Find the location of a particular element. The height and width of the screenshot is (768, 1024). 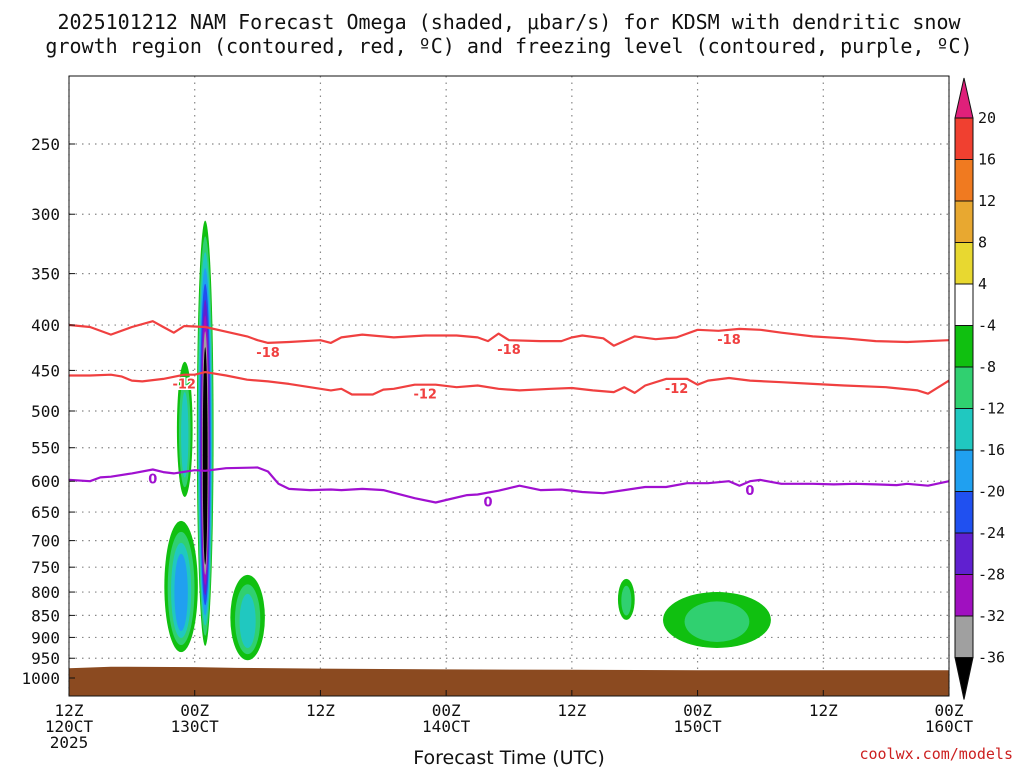

x-tick-label: 2025 is located at coordinates (69, 742).